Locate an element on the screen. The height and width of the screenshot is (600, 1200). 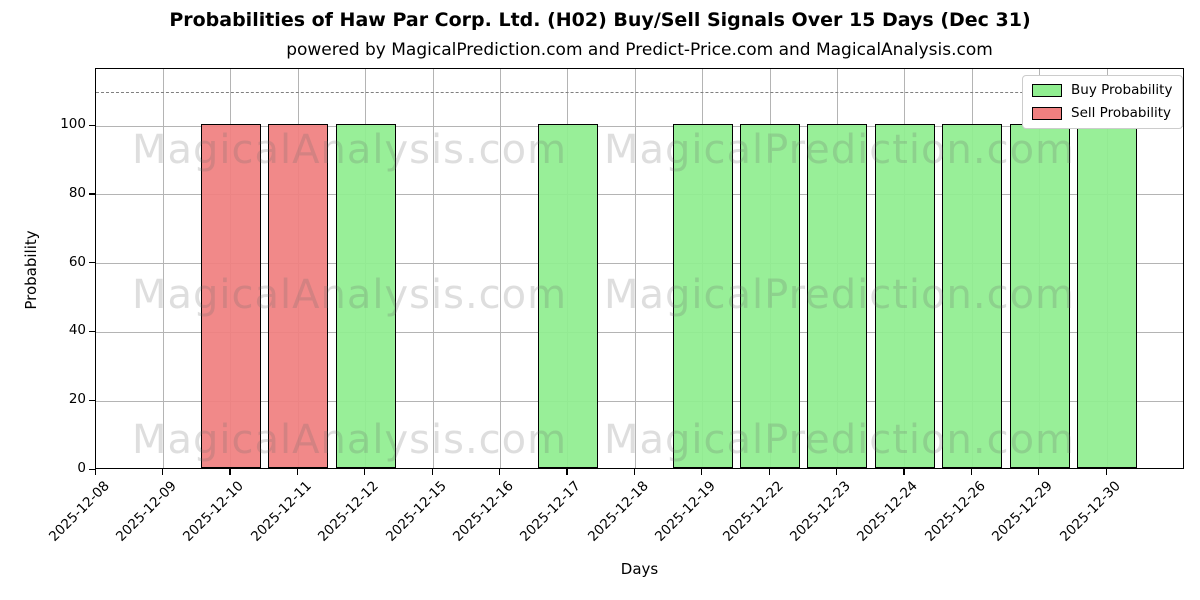
y-axis-label: Probability is located at coordinates (31, 270).